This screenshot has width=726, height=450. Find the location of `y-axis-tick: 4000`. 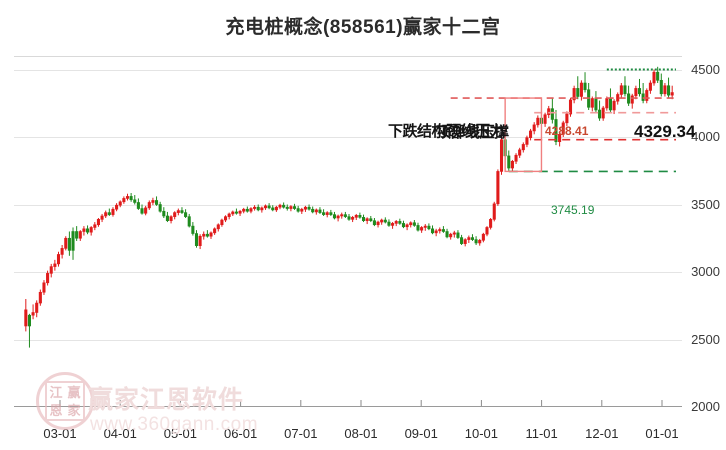

y-axis-tick: 4000 is located at coordinates (705, 136).